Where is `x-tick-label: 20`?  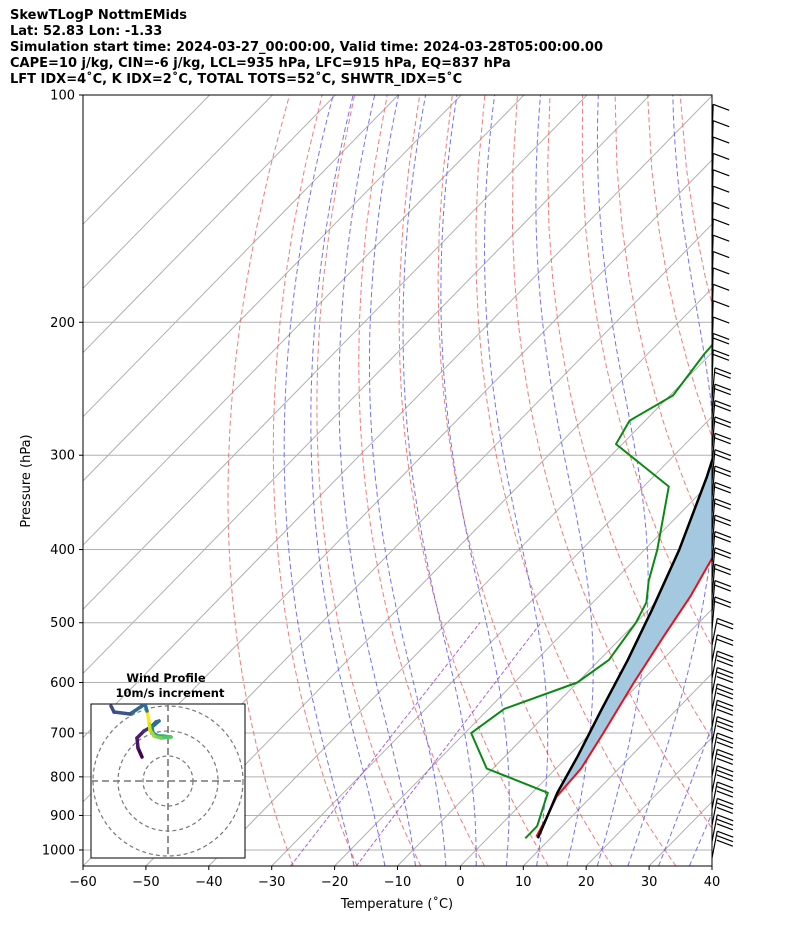 x-tick-label: 20 is located at coordinates (586, 882).